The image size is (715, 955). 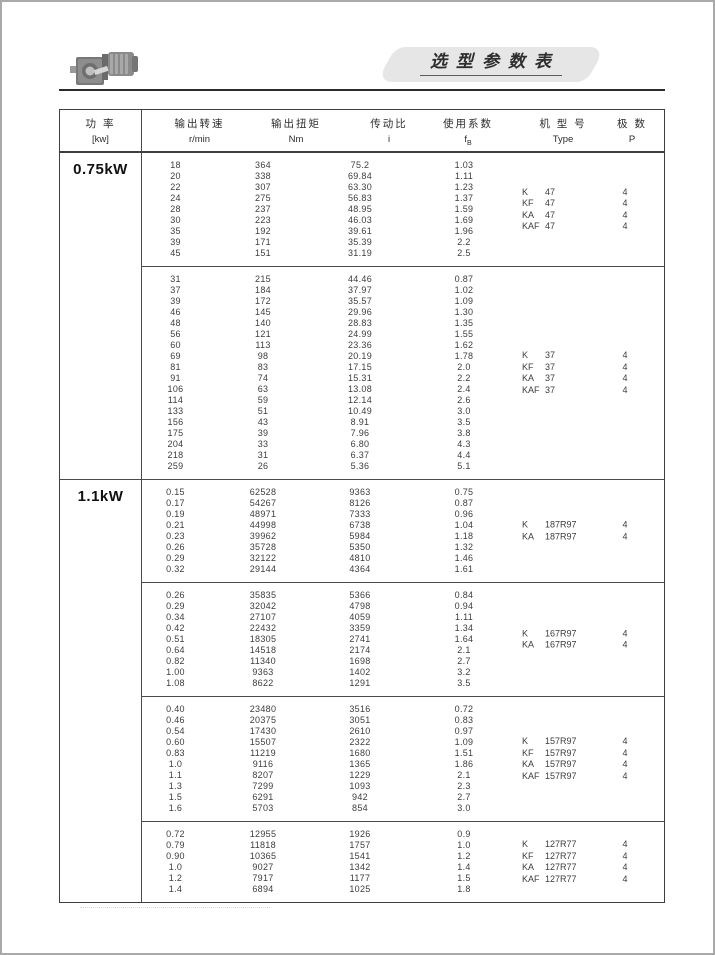 I want to click on cell-value: 45, so click(x=175, y=253).